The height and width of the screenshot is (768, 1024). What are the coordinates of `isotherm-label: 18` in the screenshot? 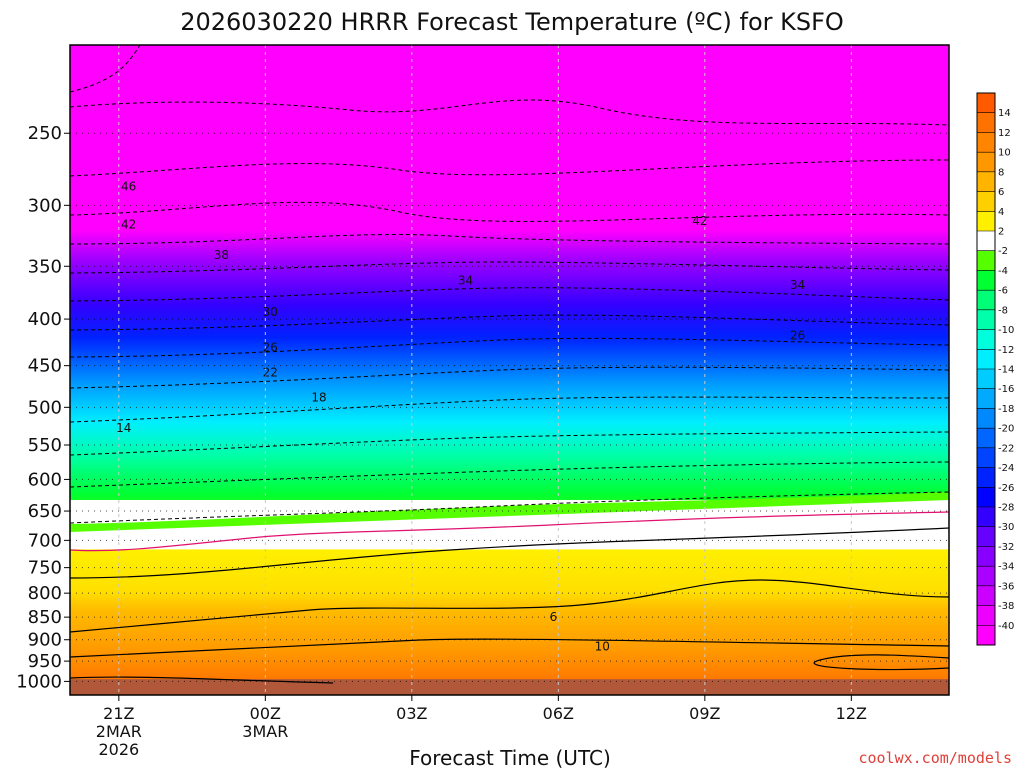 It's located at (318, 398).